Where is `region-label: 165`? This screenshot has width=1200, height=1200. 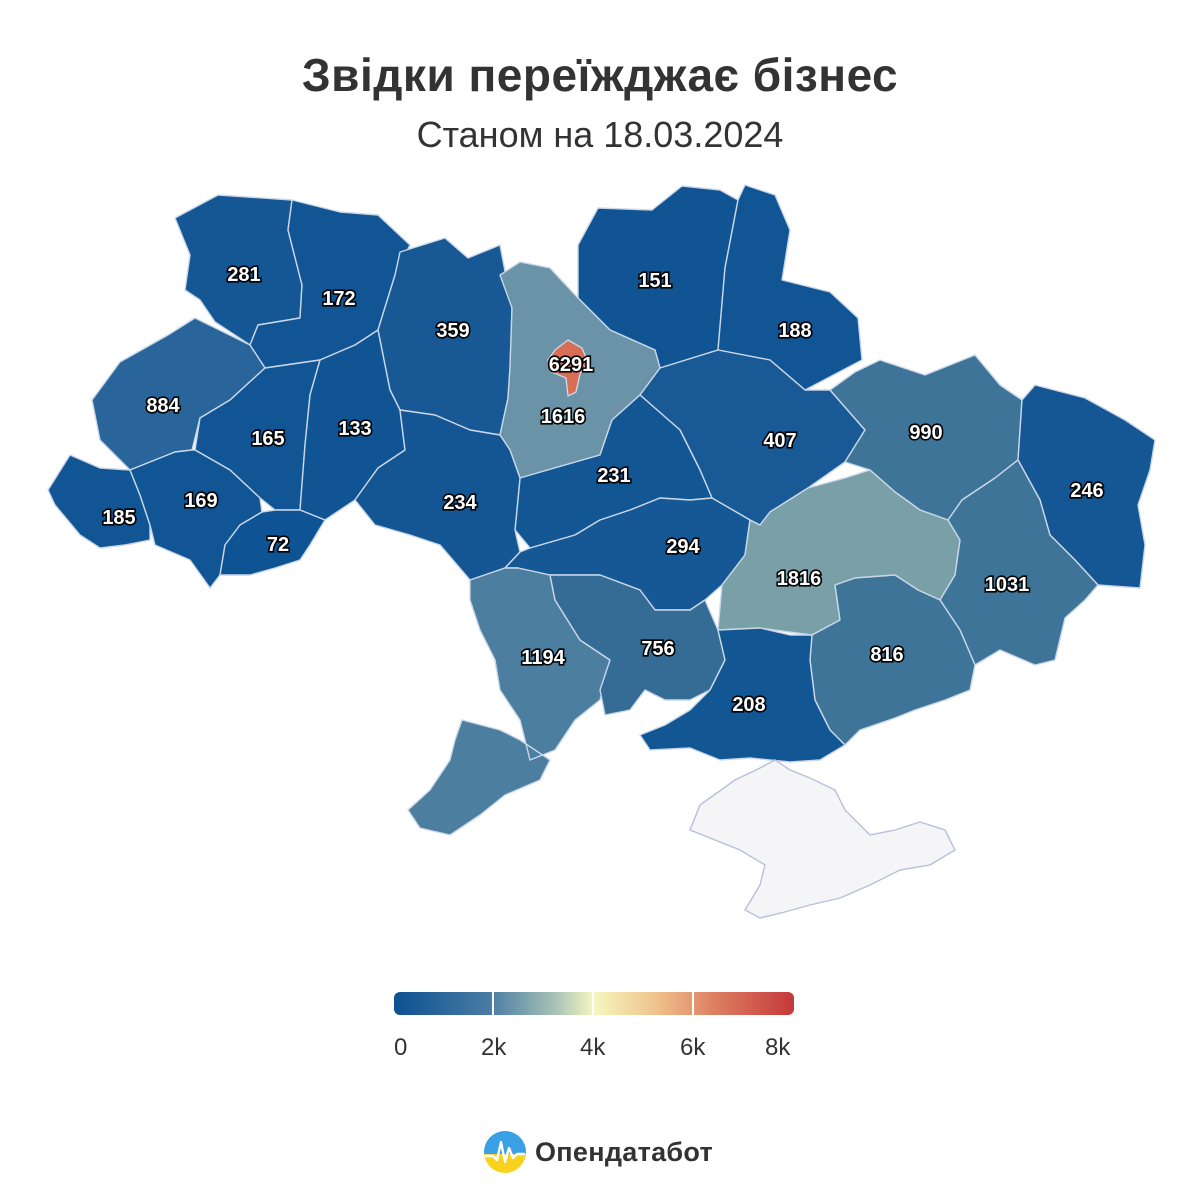 region-label: 165 is located at coordinates (267, 439).